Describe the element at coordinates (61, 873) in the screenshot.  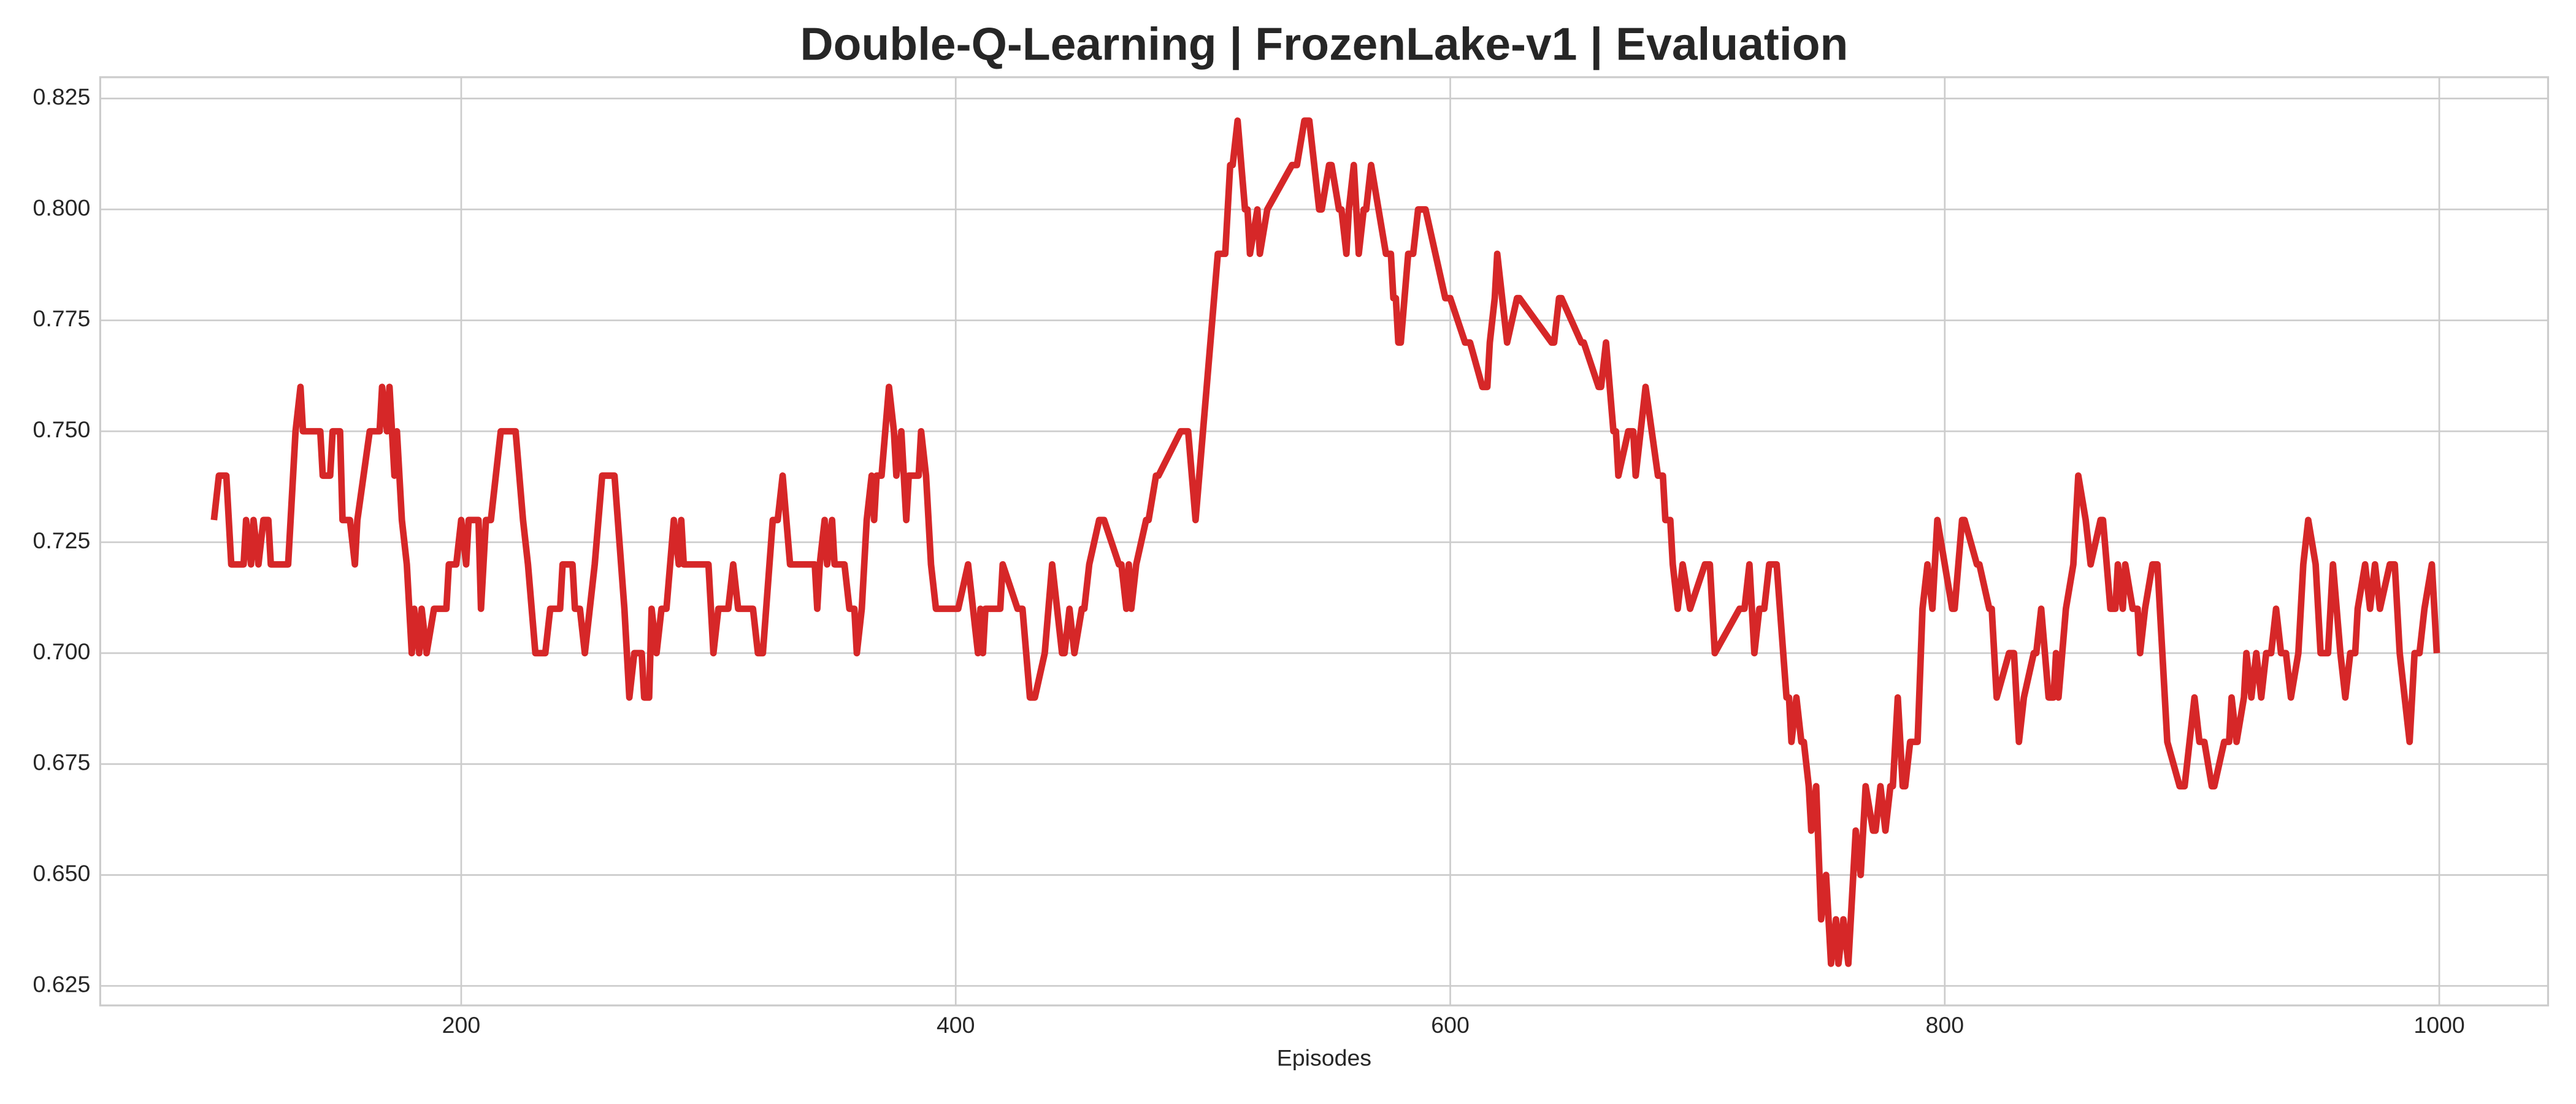
I see `y-tick-label: 0.650` at that location.